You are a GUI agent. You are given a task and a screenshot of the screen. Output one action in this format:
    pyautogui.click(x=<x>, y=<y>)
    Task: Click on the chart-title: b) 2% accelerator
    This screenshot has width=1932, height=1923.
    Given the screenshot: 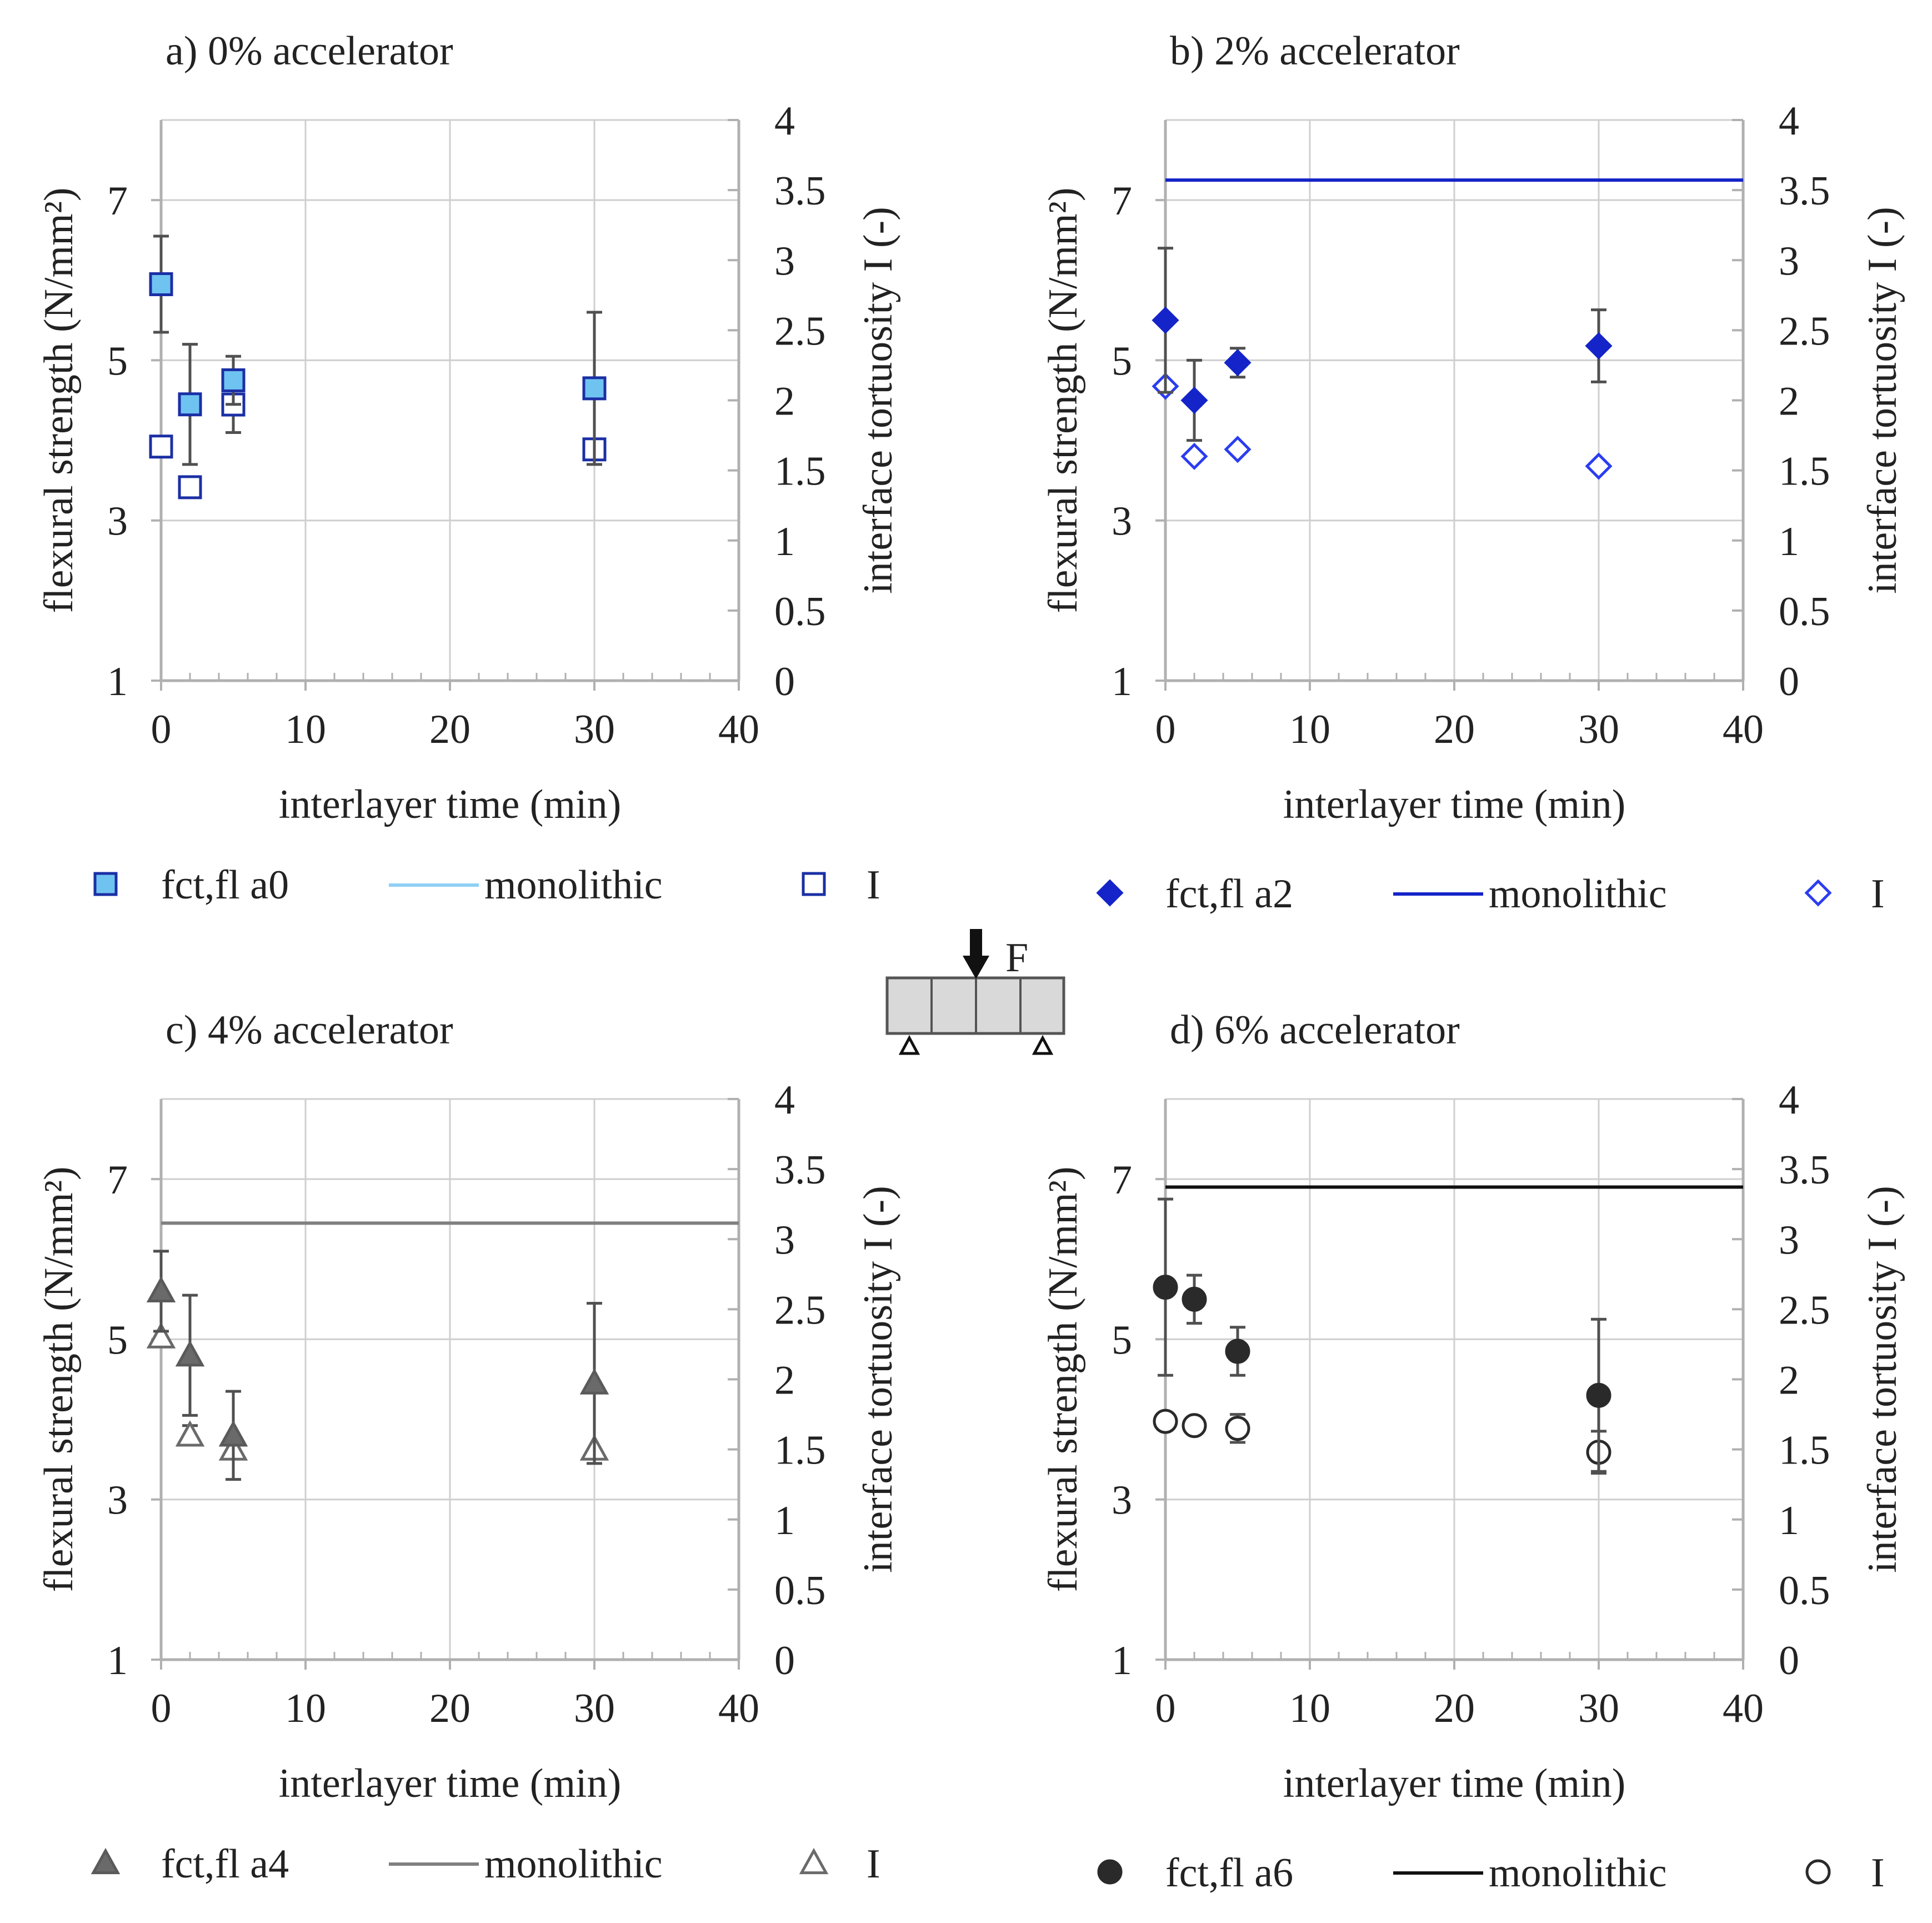 What is the action you would take?
    pyautogui.click(x=1315, y=51)
    